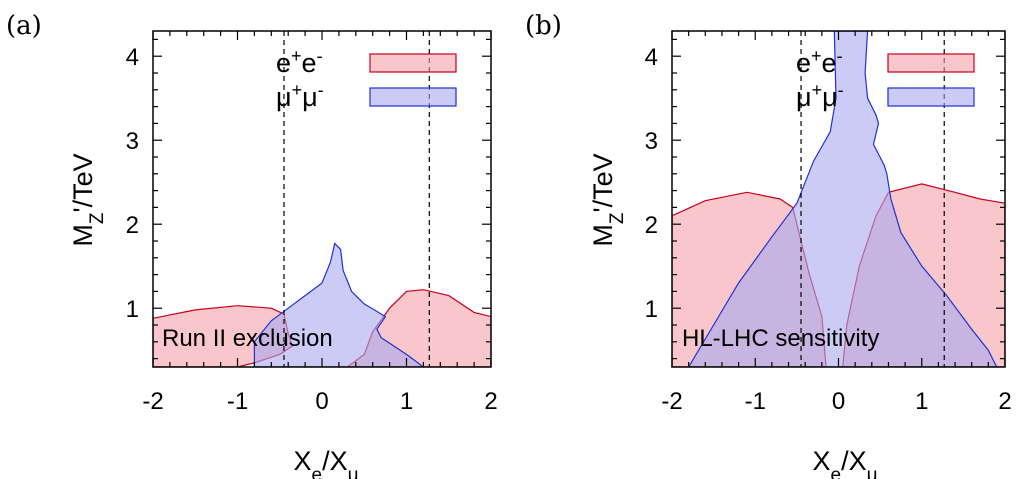 This screenshot has width=1025, height=479. I want to click on panel-label-b: (b), so click(543, 26).